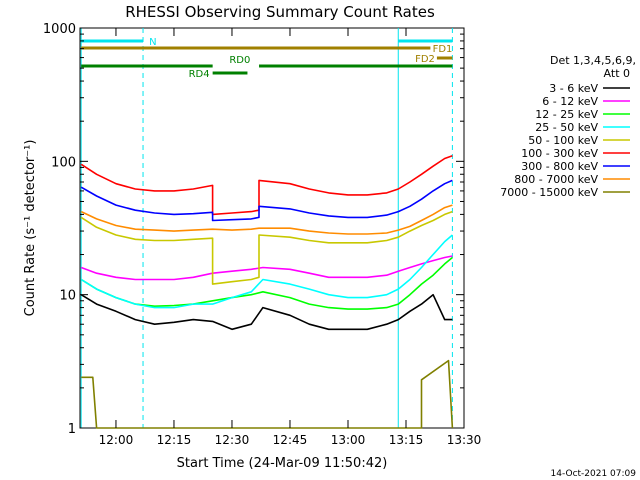 The height and width of the screenshot is (480, 640). I want to click on chart-title: RHESSI Observing Summary Count Rates, so click(280, 12).